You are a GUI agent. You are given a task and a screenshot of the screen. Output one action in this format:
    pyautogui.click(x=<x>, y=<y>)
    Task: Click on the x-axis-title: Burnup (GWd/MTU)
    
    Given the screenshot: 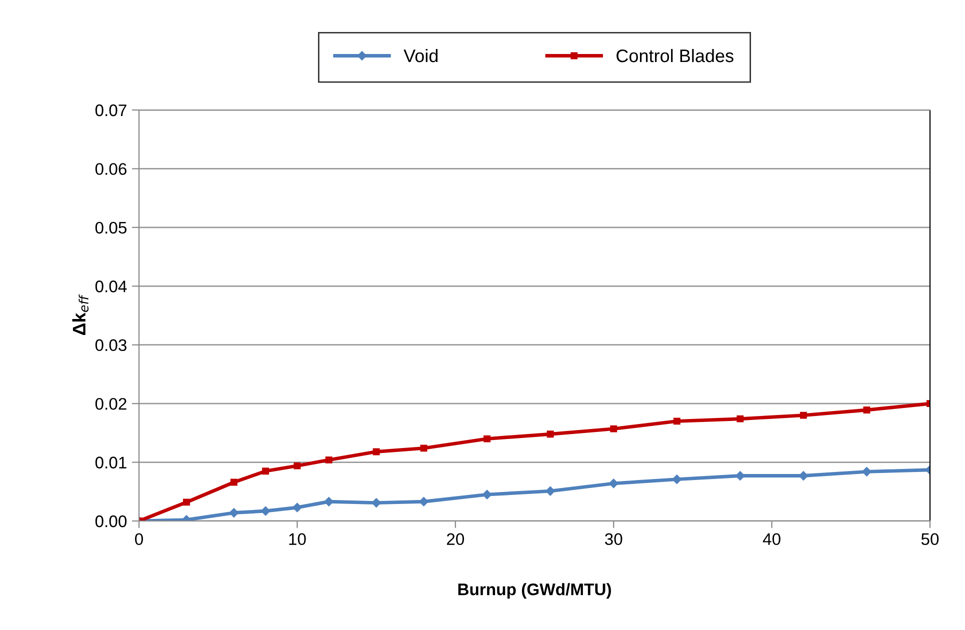 What is the action you would take?
    pyautogui.click(x=534, y=591)
    